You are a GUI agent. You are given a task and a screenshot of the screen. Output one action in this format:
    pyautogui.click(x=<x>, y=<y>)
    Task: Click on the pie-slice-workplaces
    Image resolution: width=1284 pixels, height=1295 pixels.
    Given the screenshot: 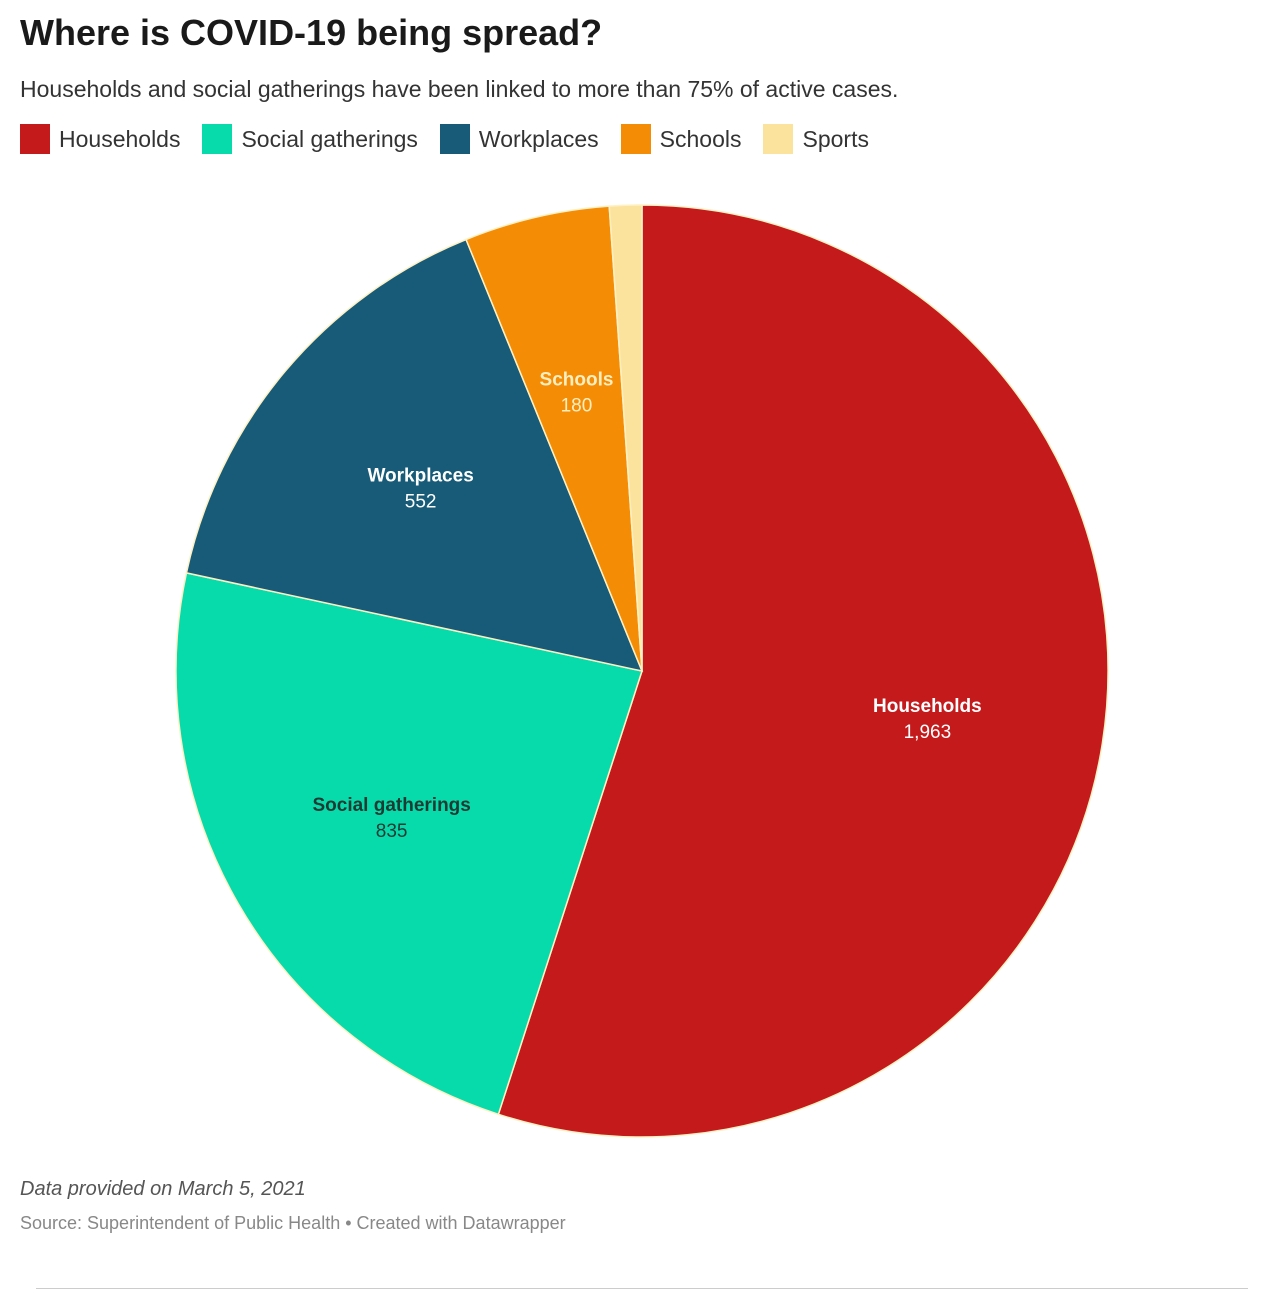 What is the action you would take?
    pyautogui.click(x=414, y=455)
    